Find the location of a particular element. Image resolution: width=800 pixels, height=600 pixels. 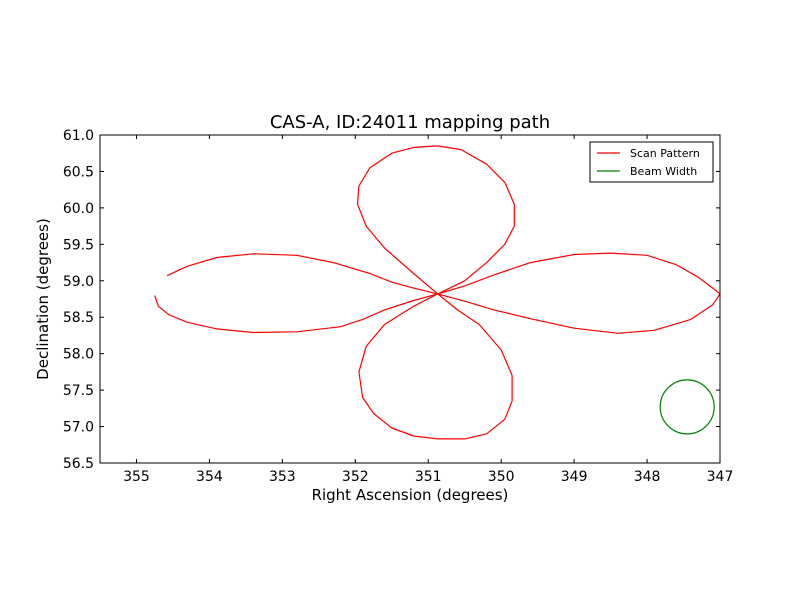

y-tick-label: 57.0 is located at coordinates (78, 428).